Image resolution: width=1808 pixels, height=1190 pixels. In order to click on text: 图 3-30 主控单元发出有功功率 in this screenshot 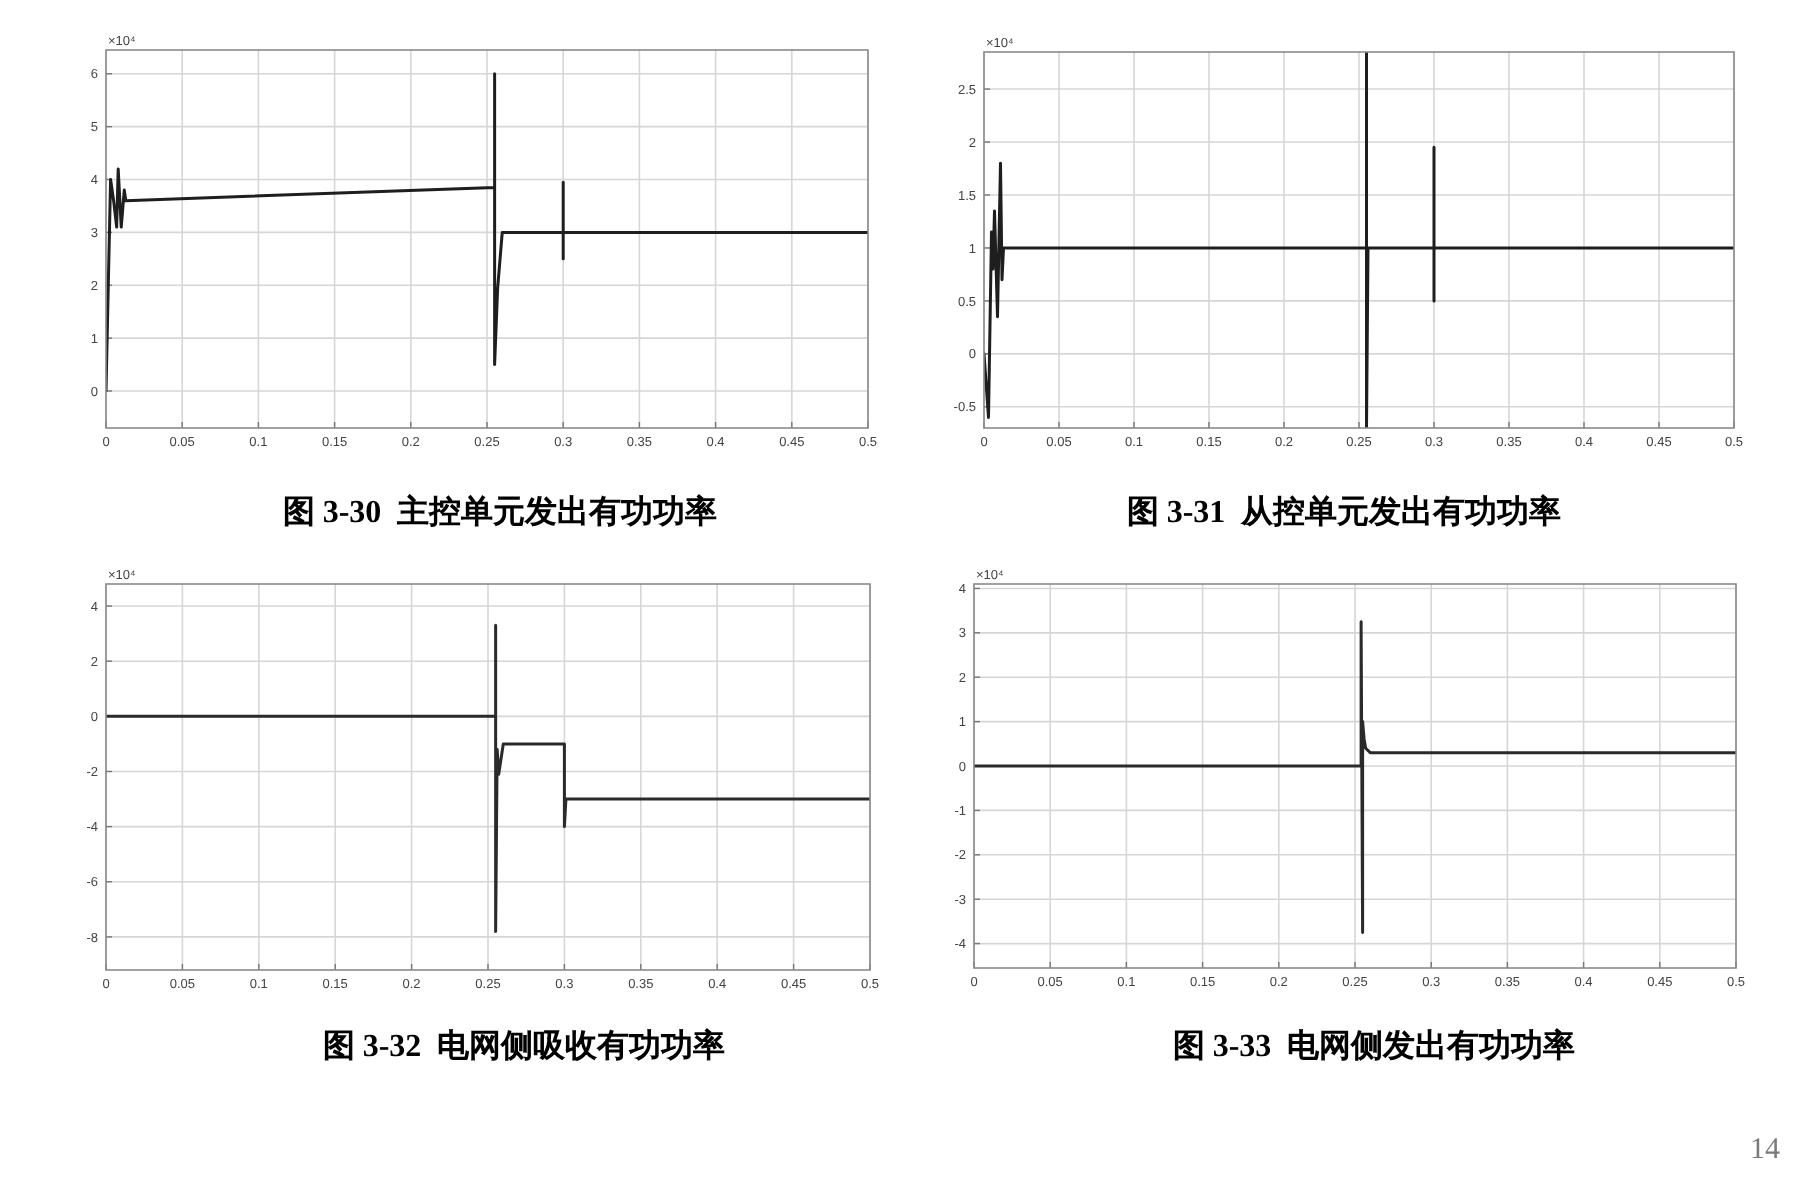, I will do `click(500, 511)`.